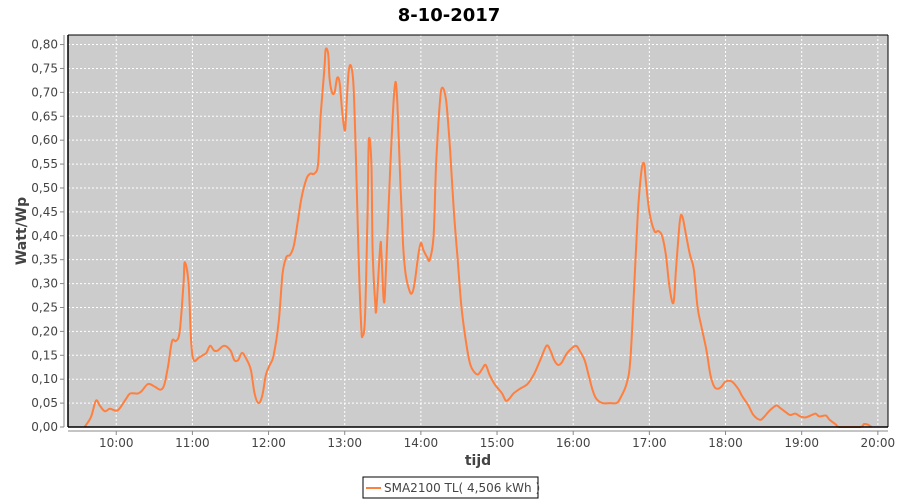 This screenshot has height=500, width=900. Describe the element at coordinates (44, 68) in the screenshot. I see `y-tick-label: 0,75` at that location.